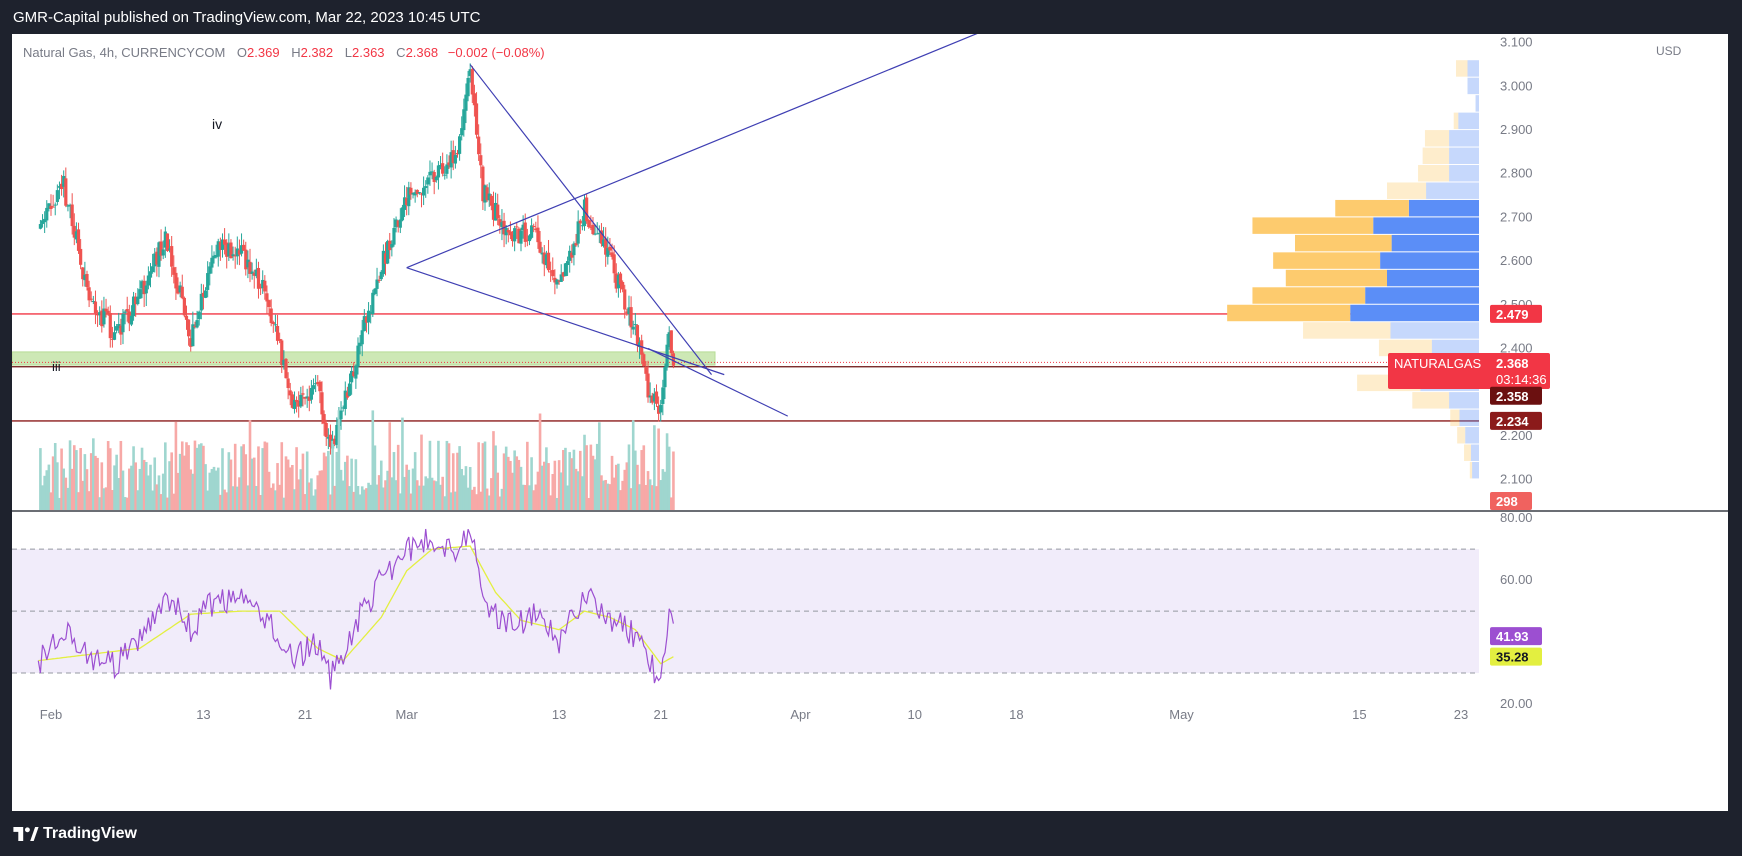 The image size is (1742, 856). I want to click on time-tick-11: 23, so click(1461, 714).